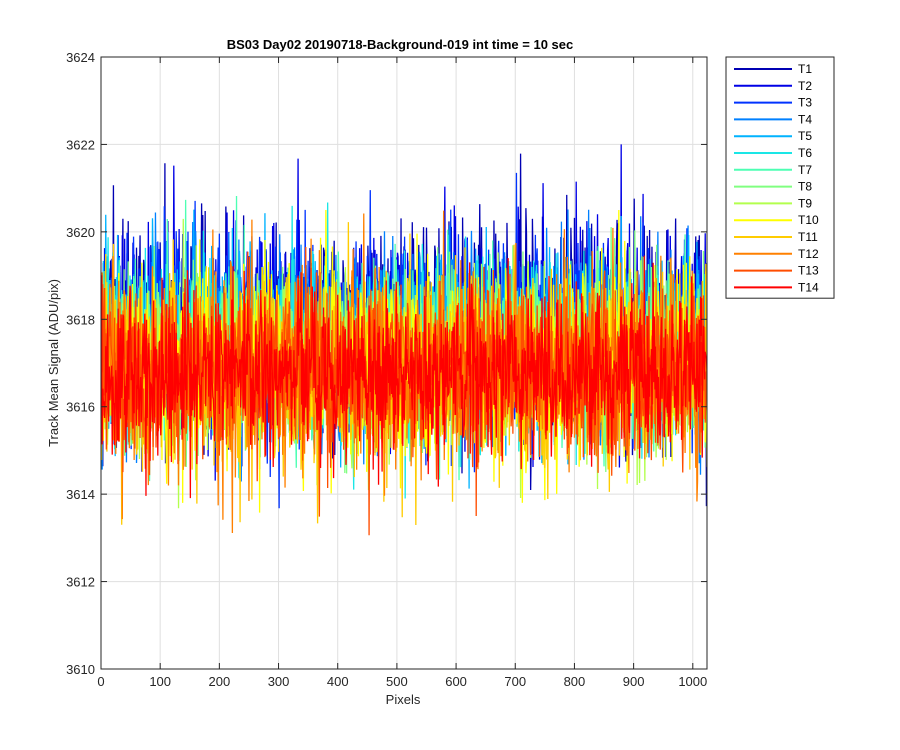 Image resolution: width=900 pixels, height=750 pixels. Describe the element at coordinates (692, 681) in the screenshot. I see `x-tick-label: 1000` at that location.